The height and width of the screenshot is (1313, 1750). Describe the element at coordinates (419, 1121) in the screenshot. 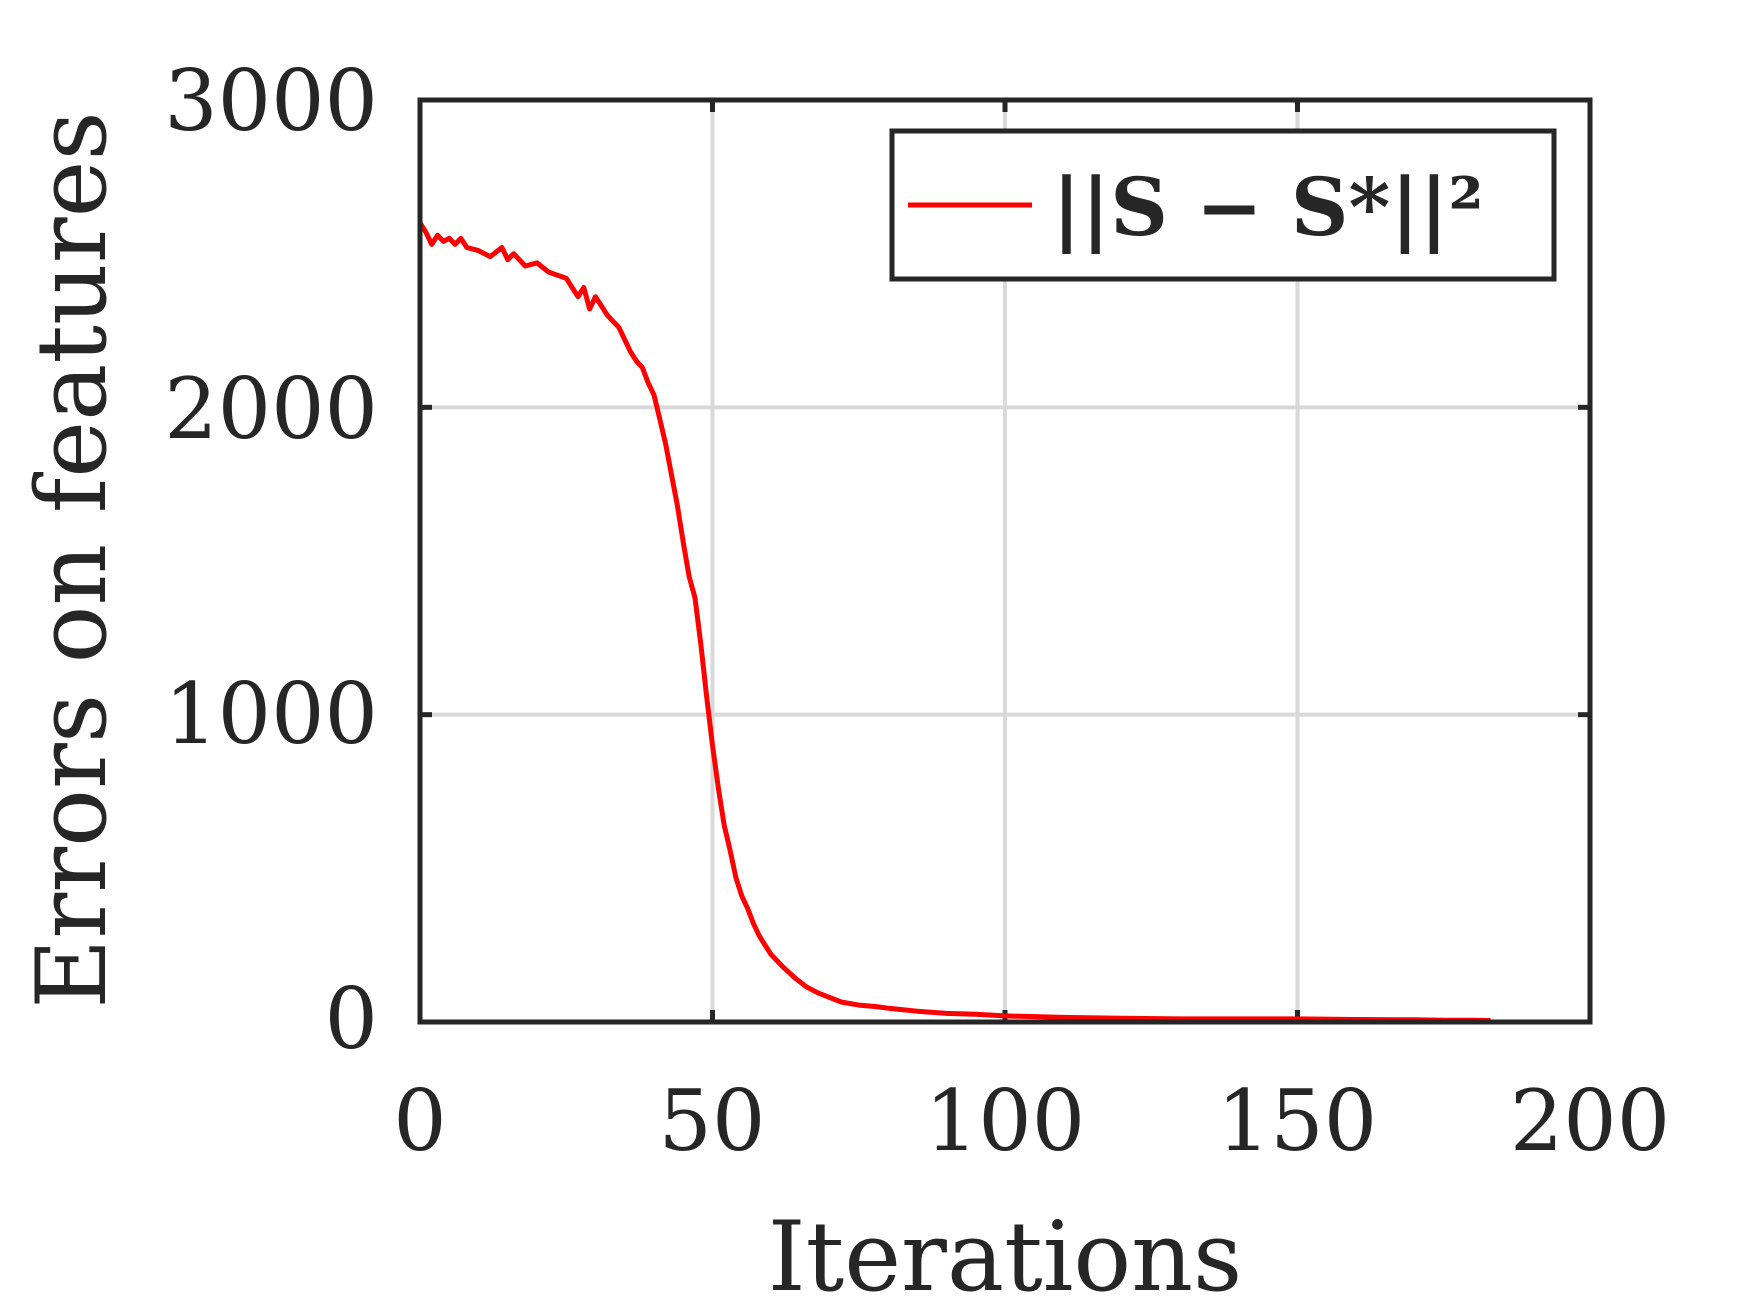

I see `x-tick-label-0: 0` at that location.